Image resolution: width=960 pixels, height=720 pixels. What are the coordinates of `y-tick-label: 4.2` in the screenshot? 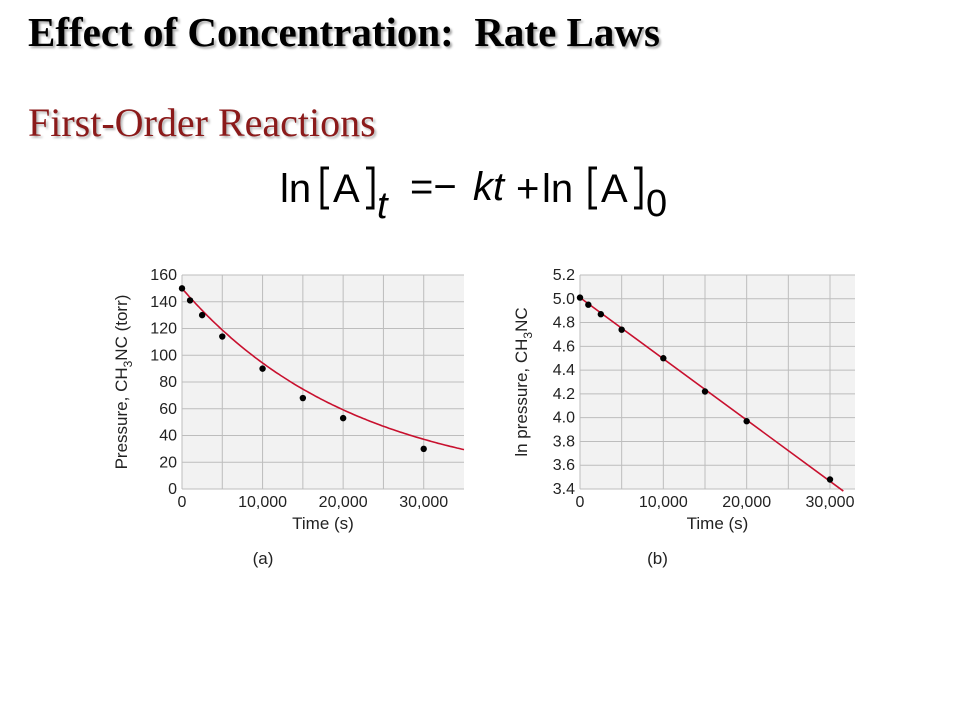 It's located at (564, 394).